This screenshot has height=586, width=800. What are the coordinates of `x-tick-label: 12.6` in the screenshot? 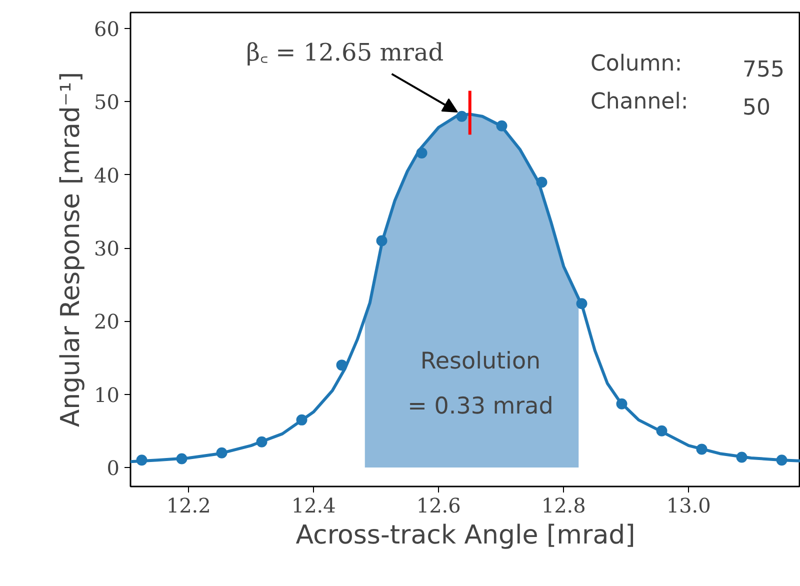 It's located at (438, 506).